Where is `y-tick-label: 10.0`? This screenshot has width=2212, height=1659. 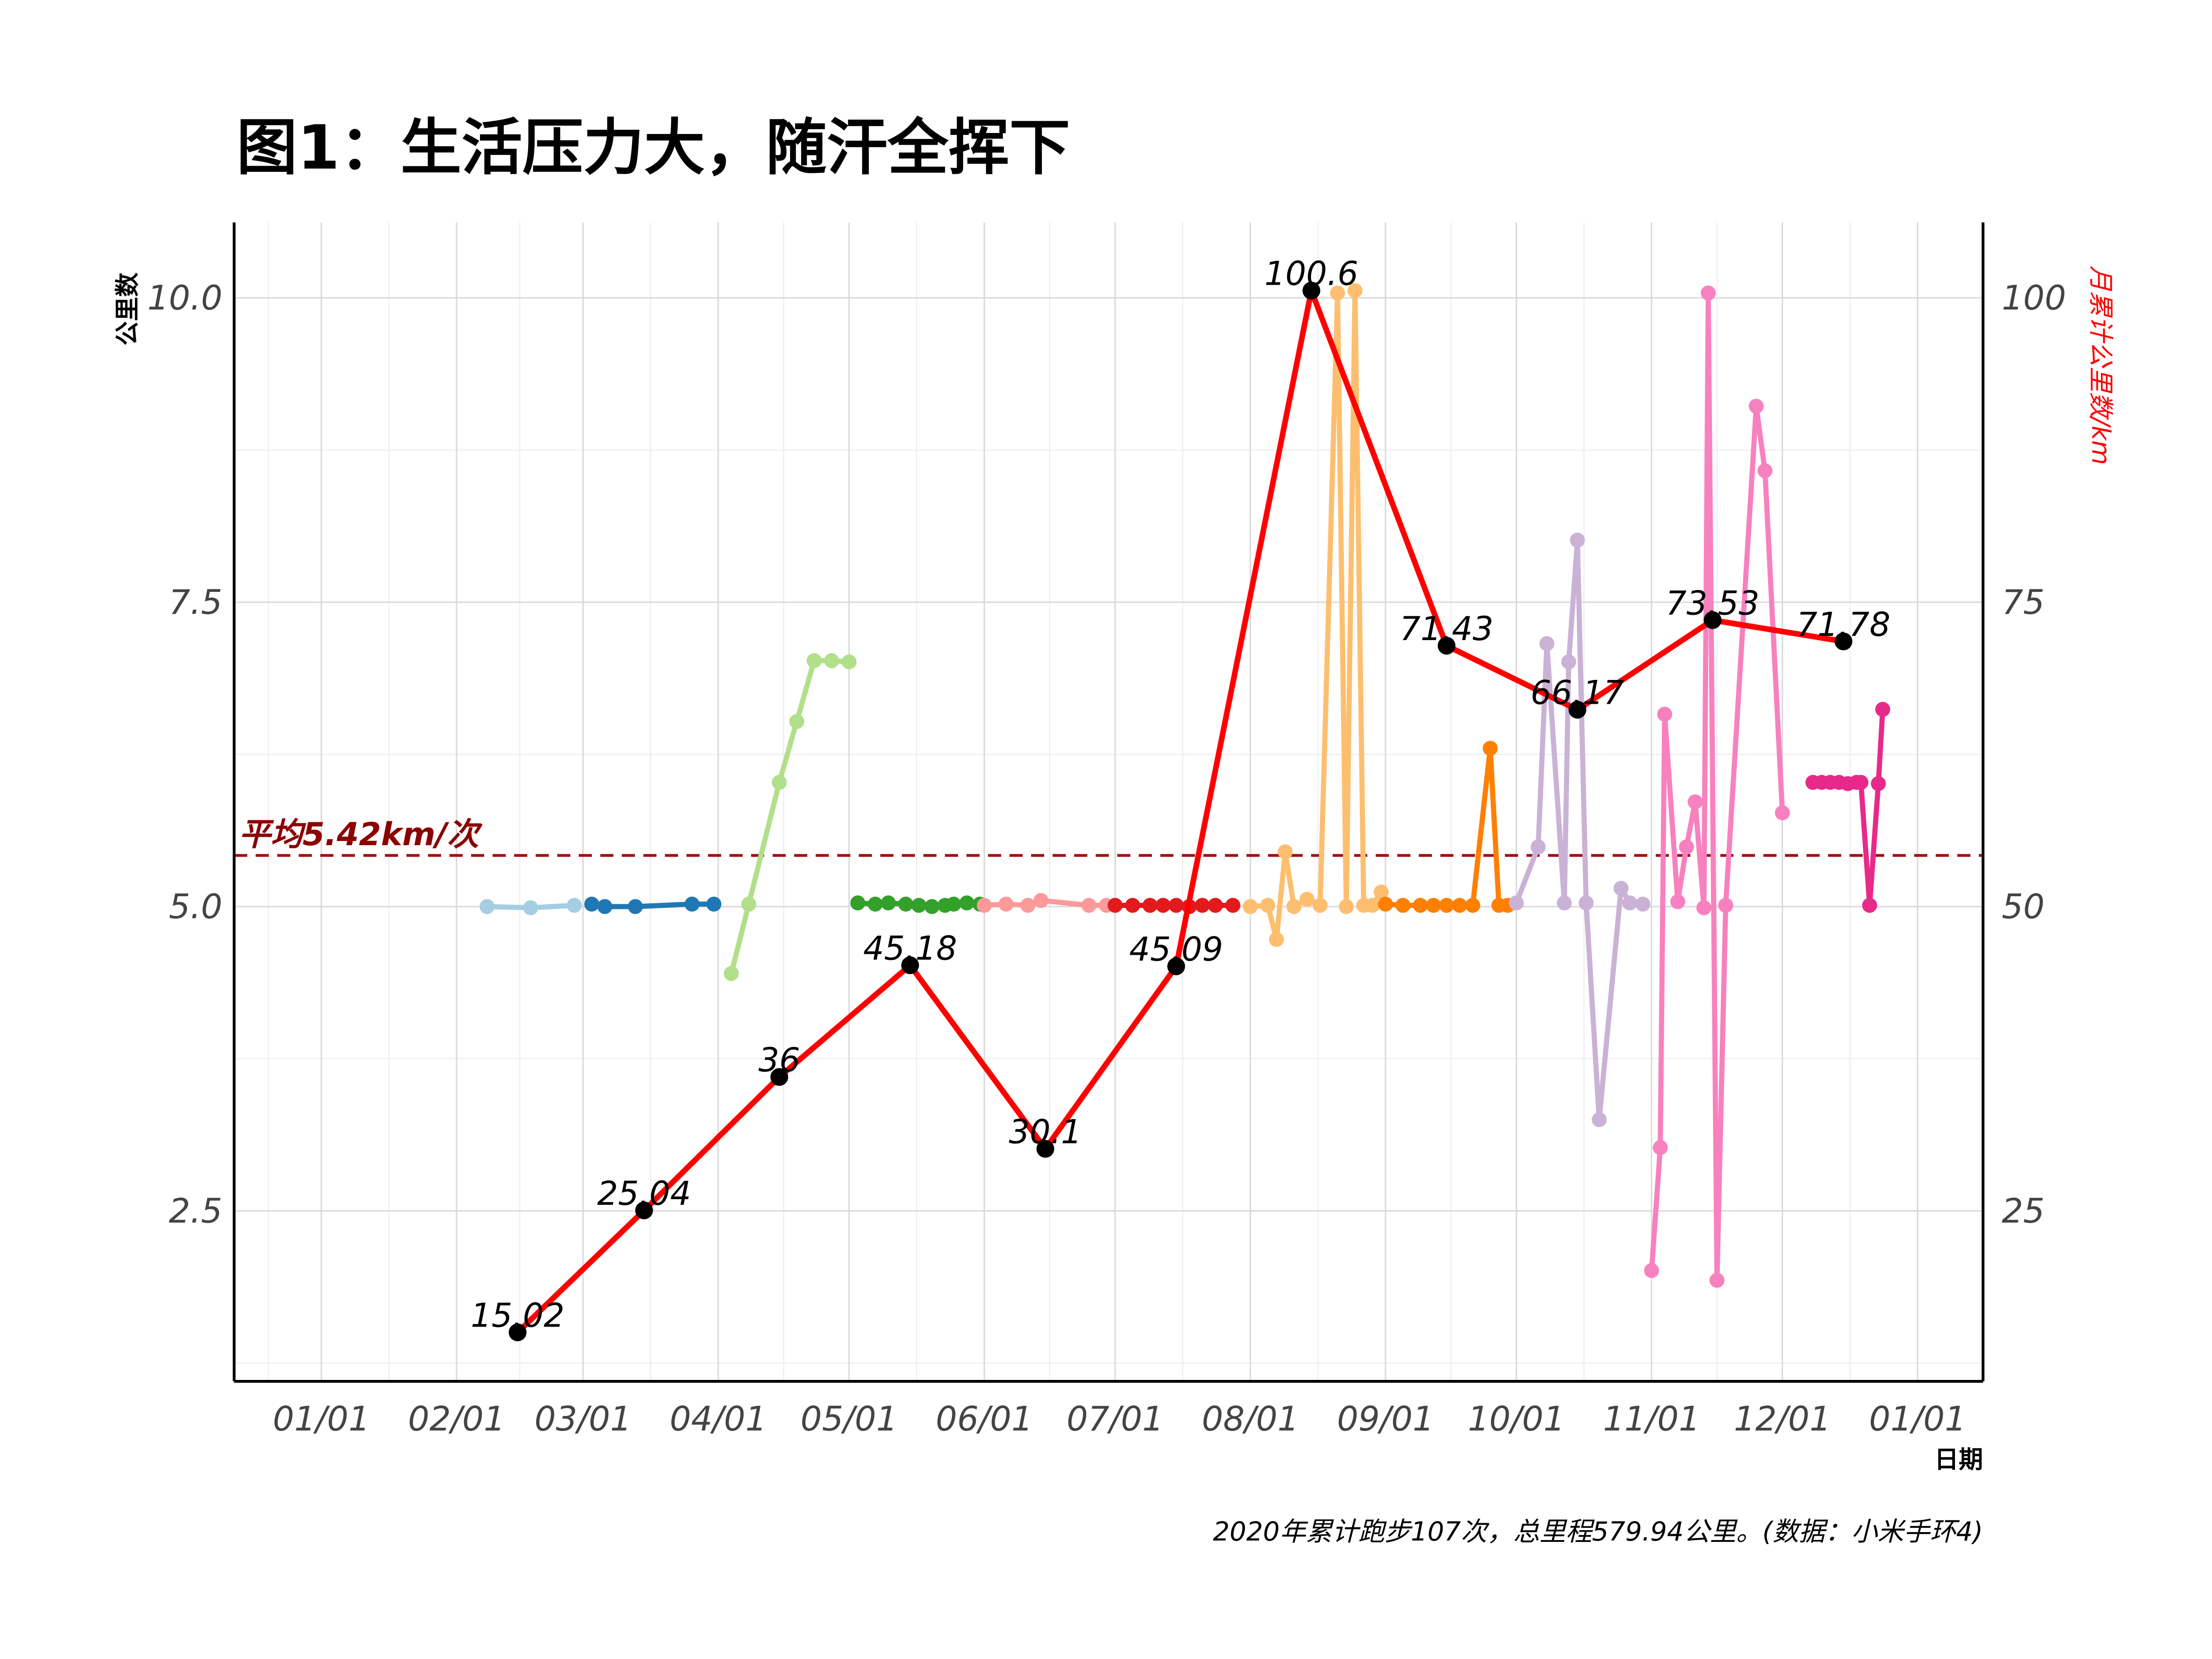 y-tick-label: 10.0 is located at coordinates (184, 297).